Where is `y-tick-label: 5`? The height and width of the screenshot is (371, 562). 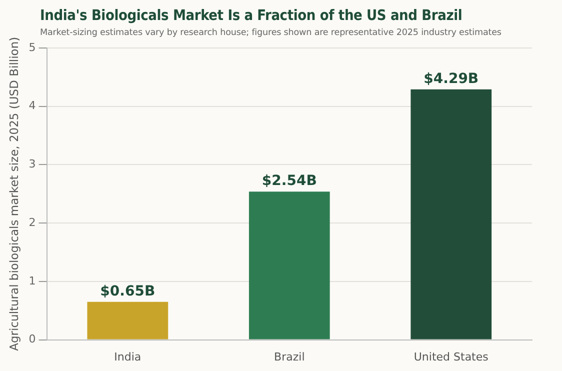
y-tick-label: 5 is located at coordinates (32, 47).